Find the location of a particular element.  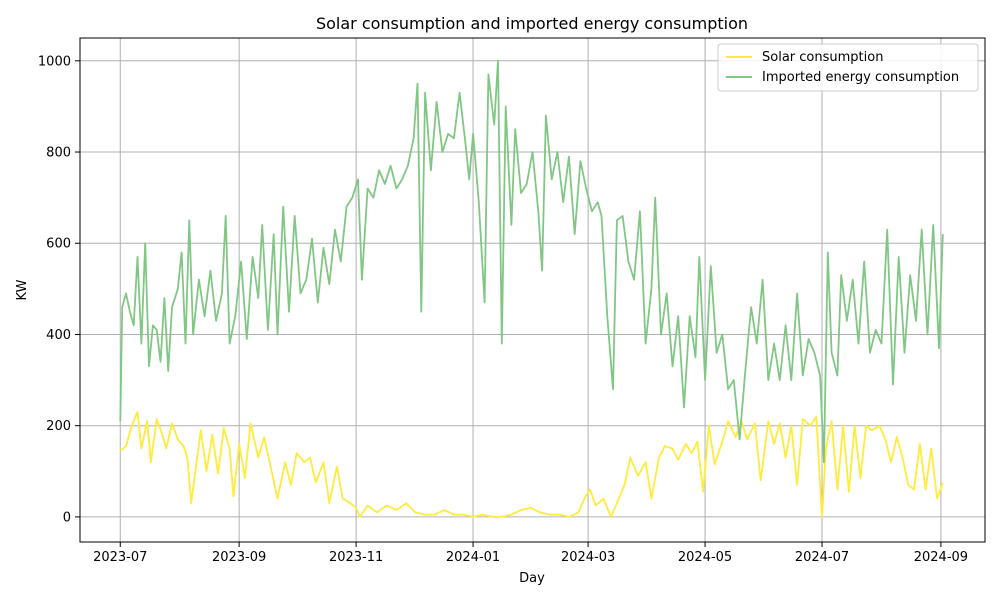

y-tick-label: 0 is located at coordinates (67, 517).